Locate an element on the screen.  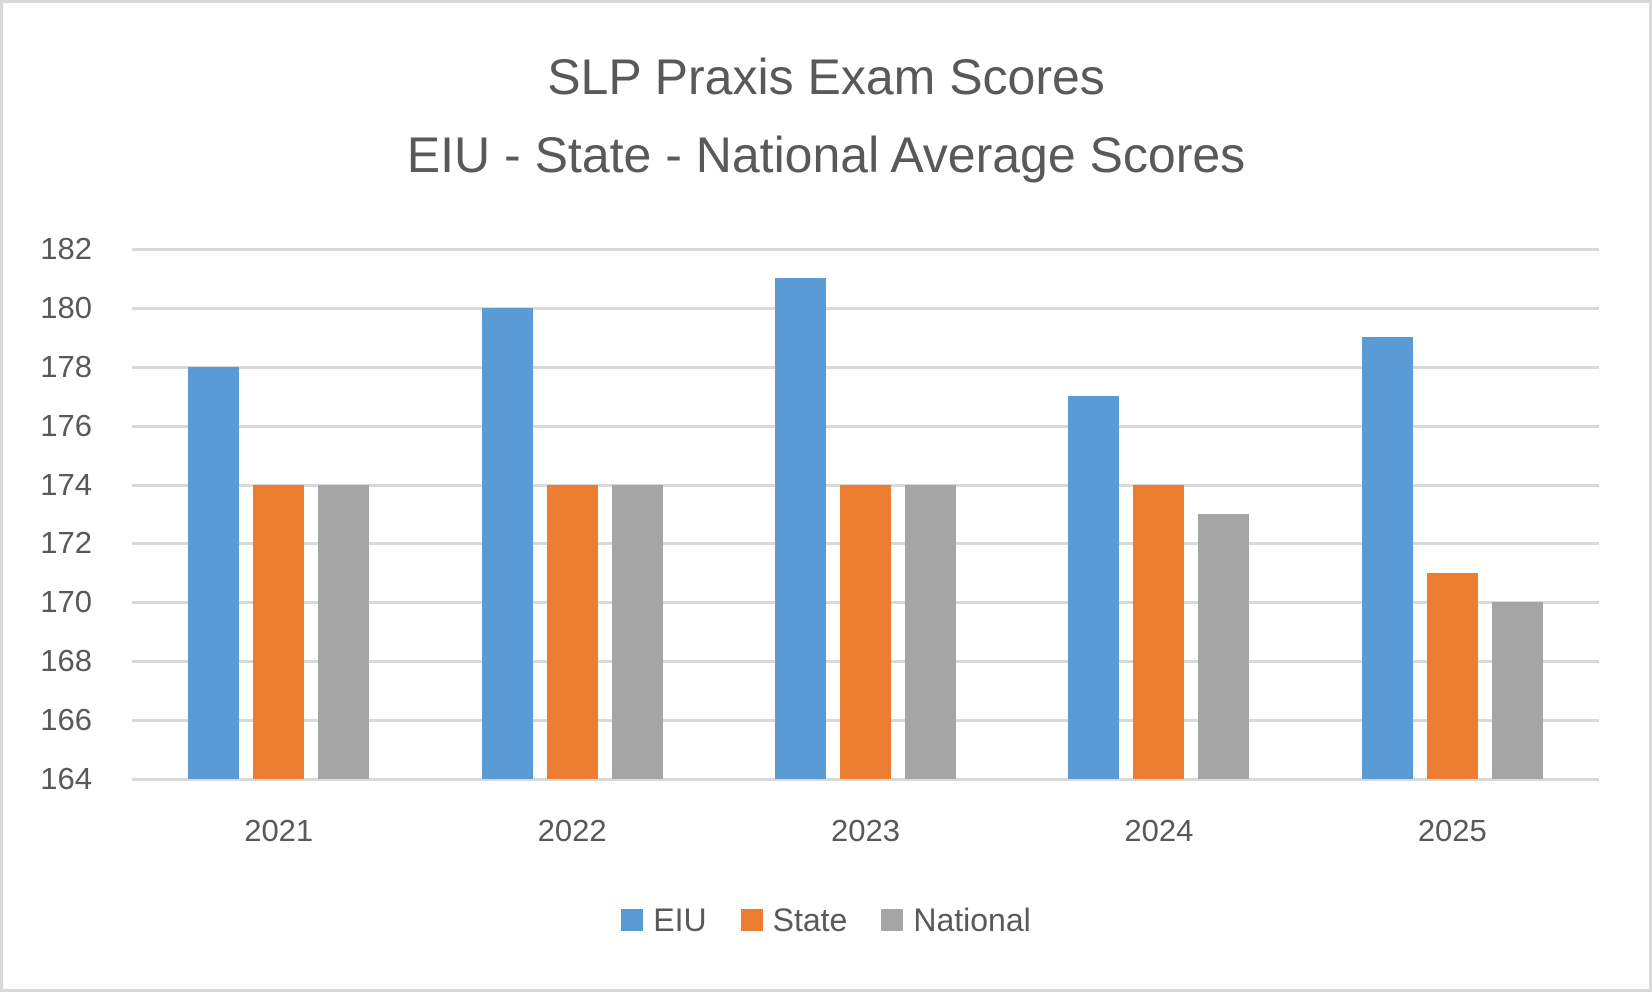
bar-eiu-2022 is located at coordinates (507, 543).